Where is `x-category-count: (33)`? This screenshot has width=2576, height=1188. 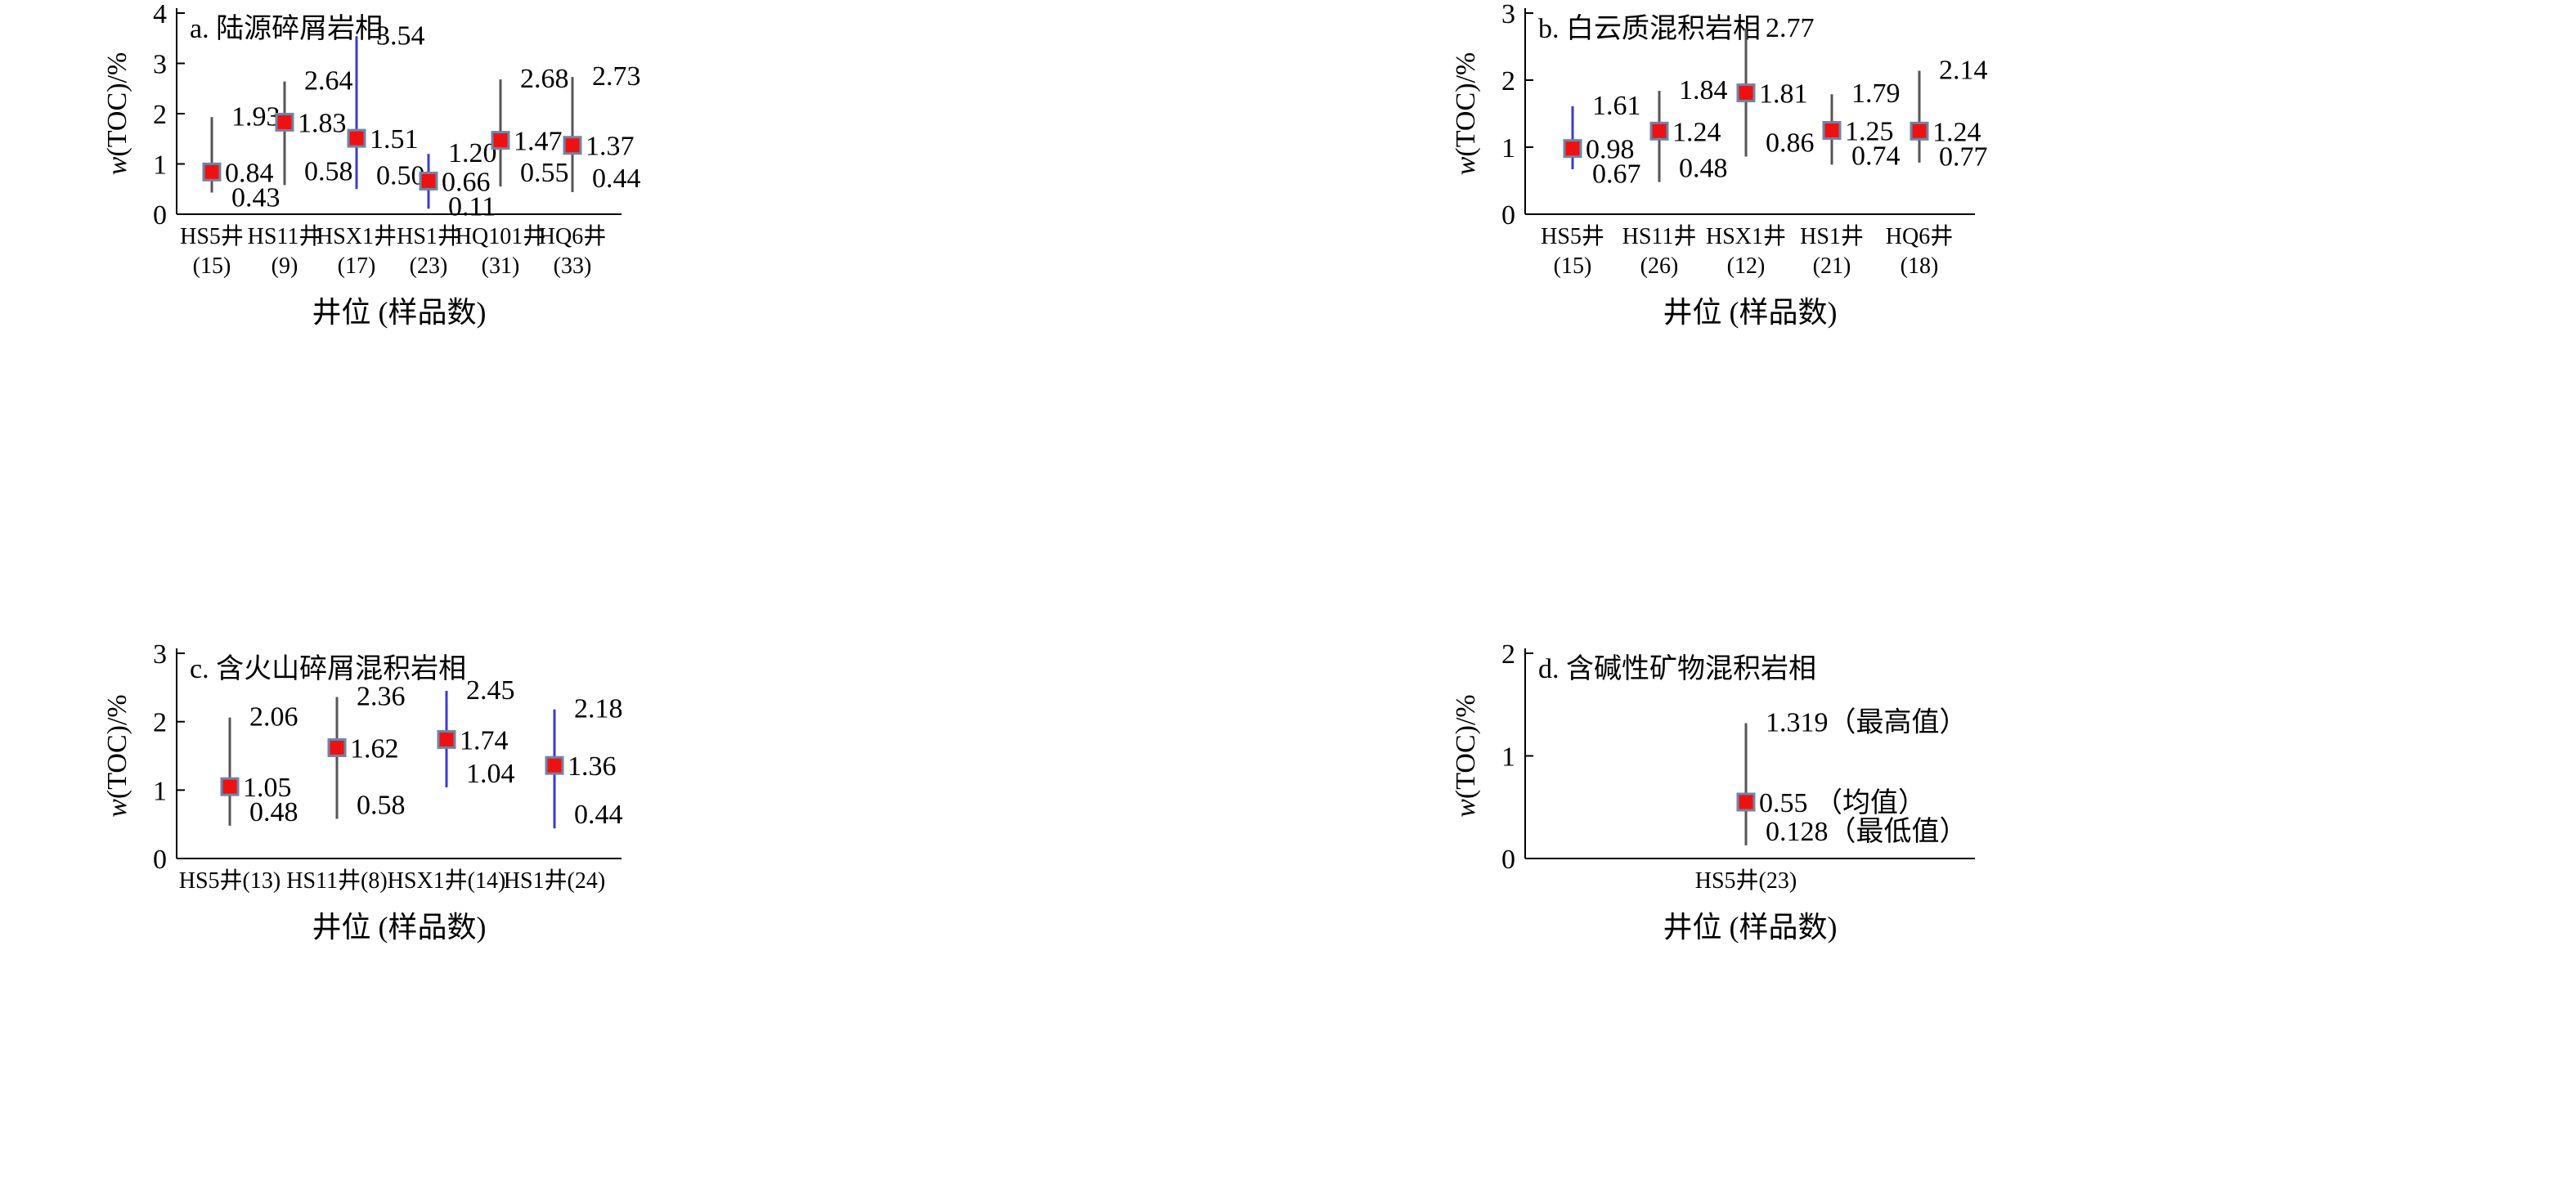 x-category-count: (33) is located at coordinates (573, 266).